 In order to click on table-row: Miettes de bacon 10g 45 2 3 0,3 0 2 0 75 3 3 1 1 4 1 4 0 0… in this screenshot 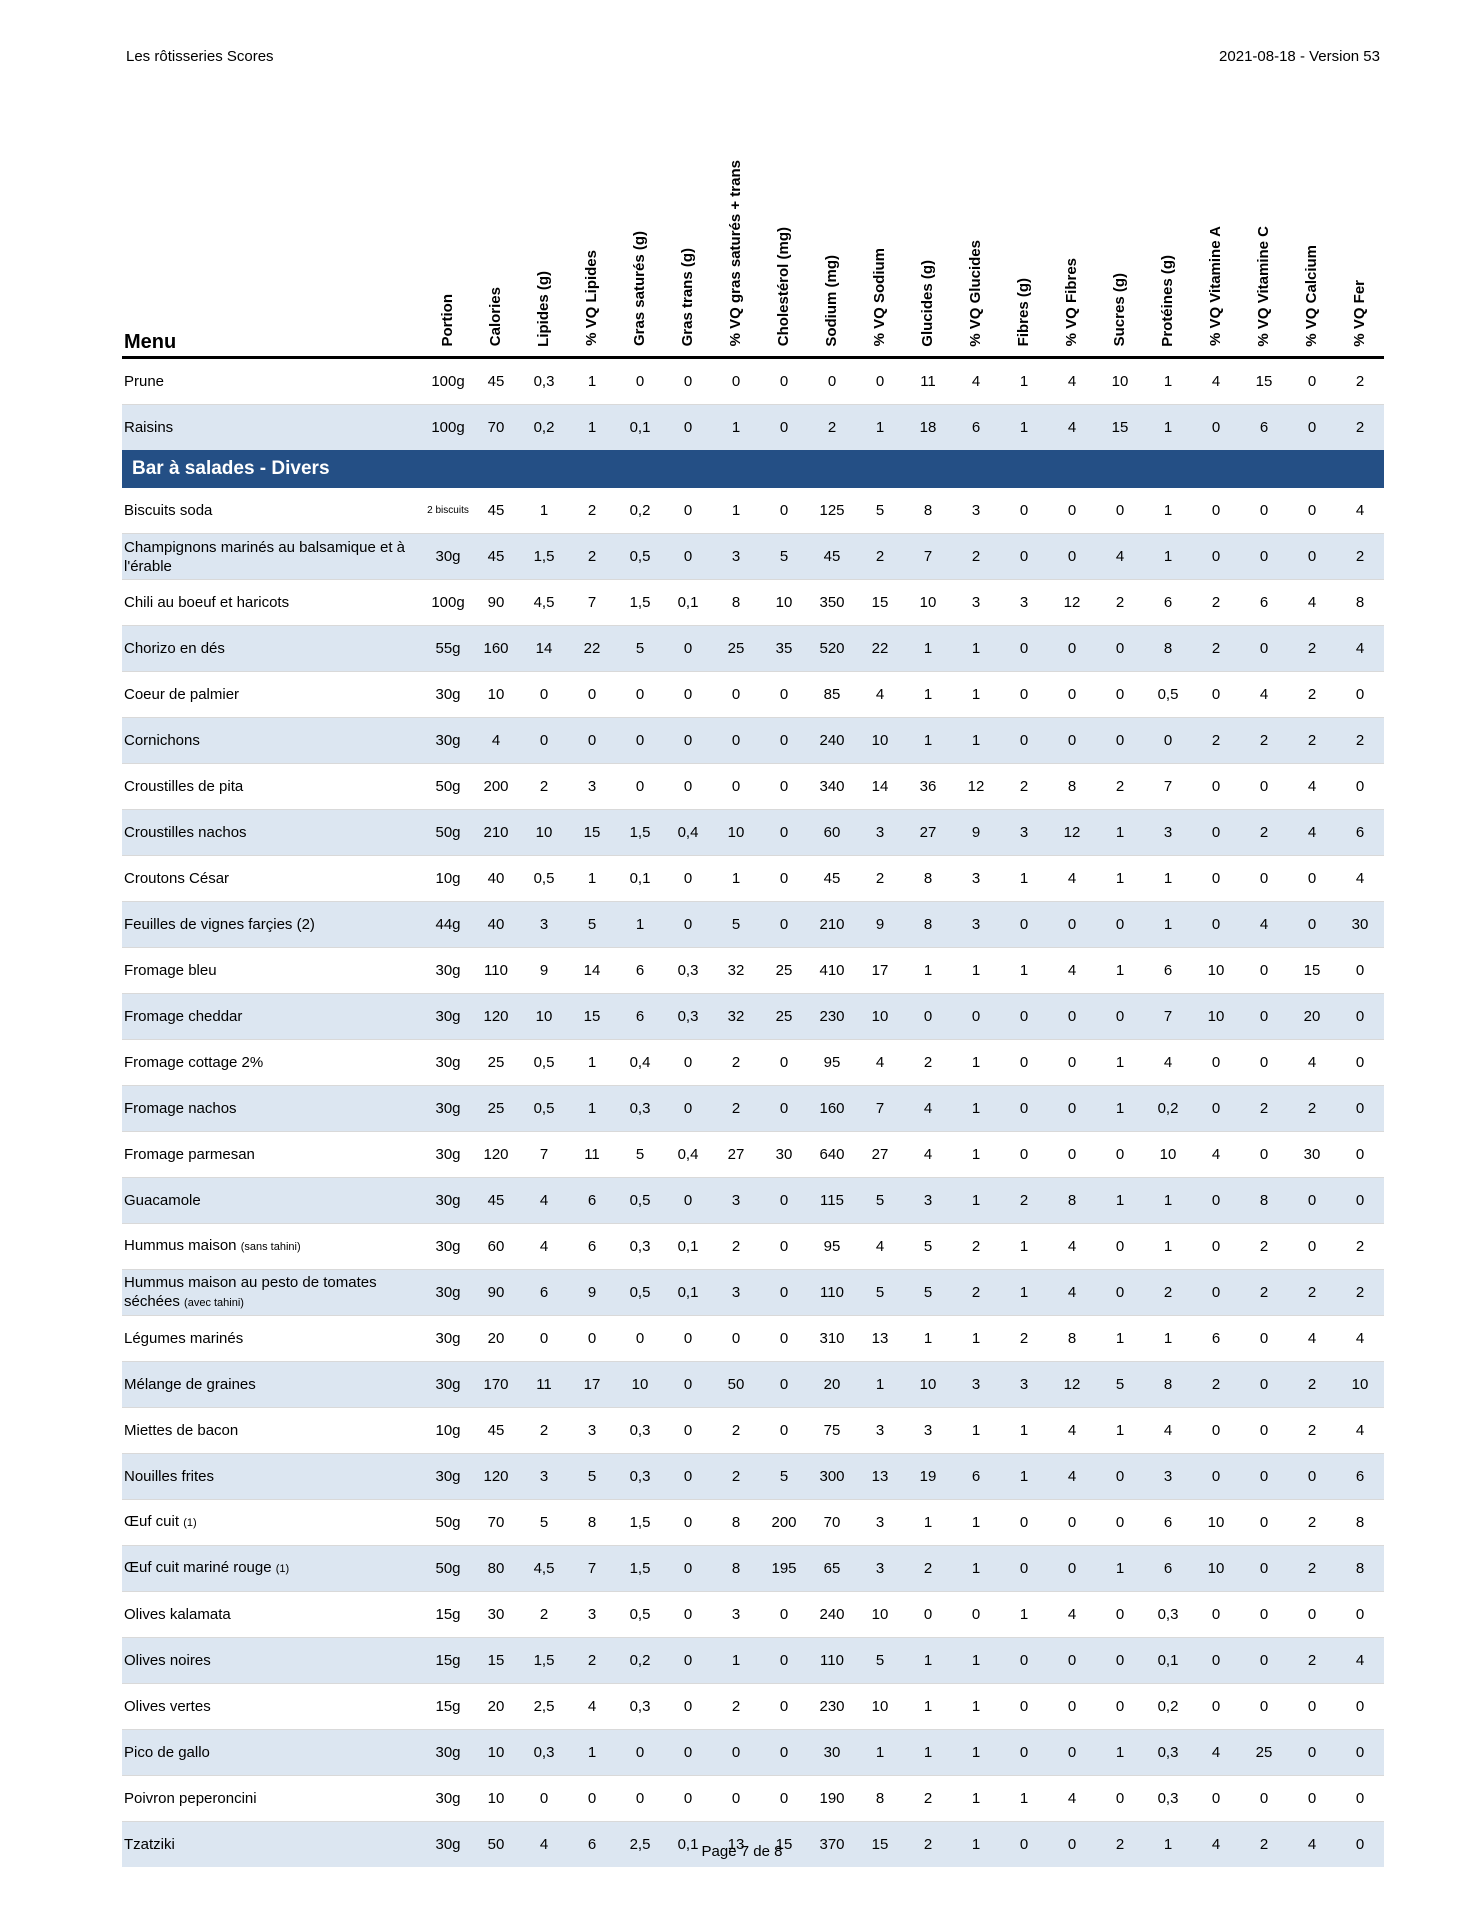, I will do `click(753, 1430)`.